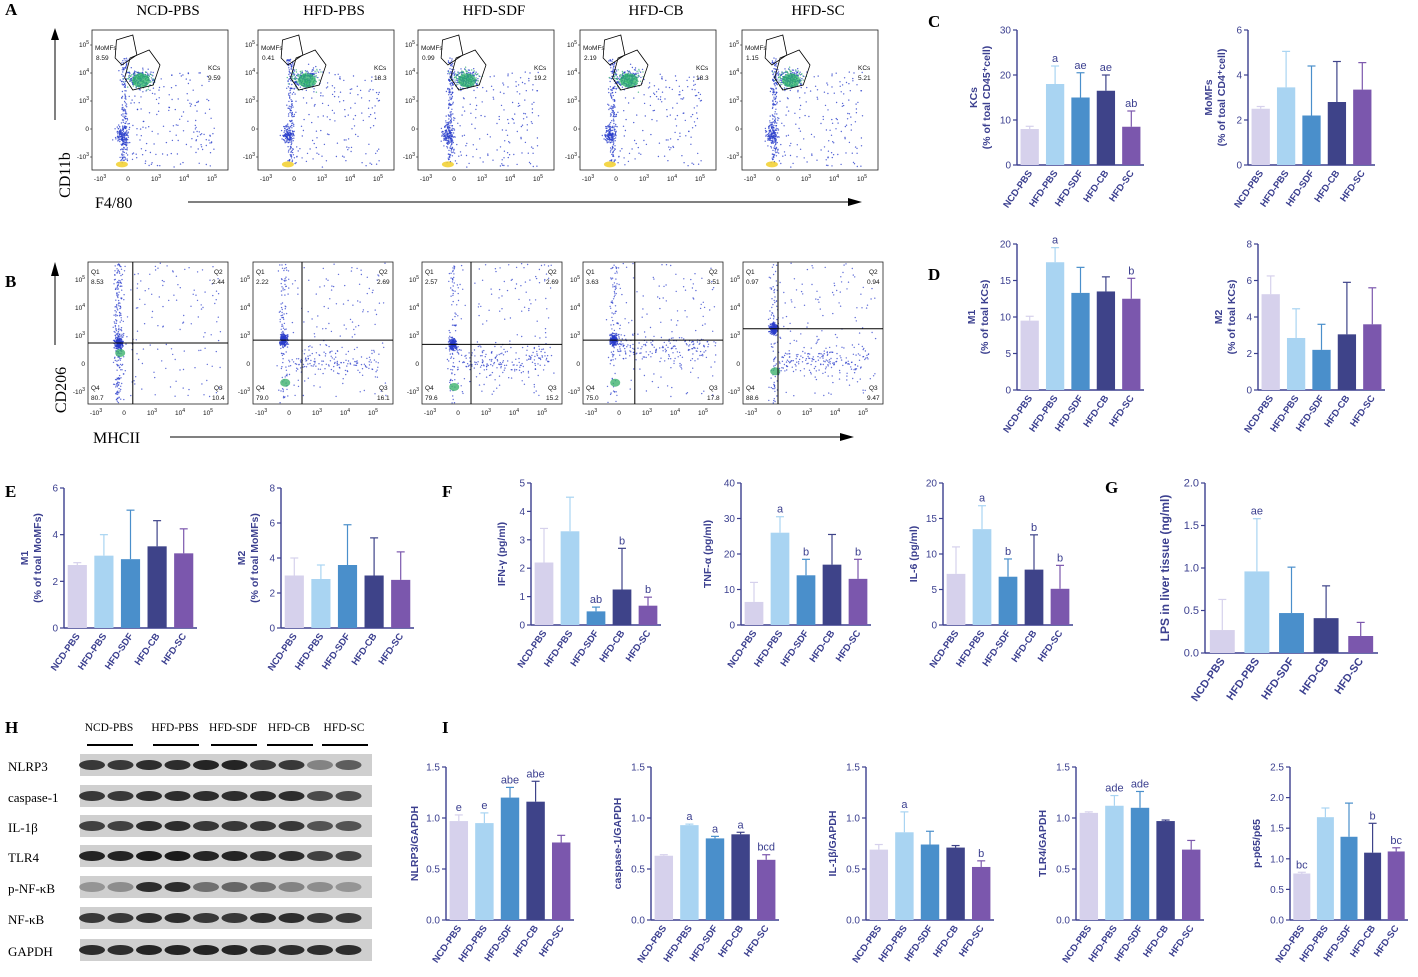 The width and height of the screenshot is (1418, 977). What do you see at coordinates (31, 888) in the screenshot?
I see `blot-protein-label: p-NF-κB` at bounding box center [31, 888].